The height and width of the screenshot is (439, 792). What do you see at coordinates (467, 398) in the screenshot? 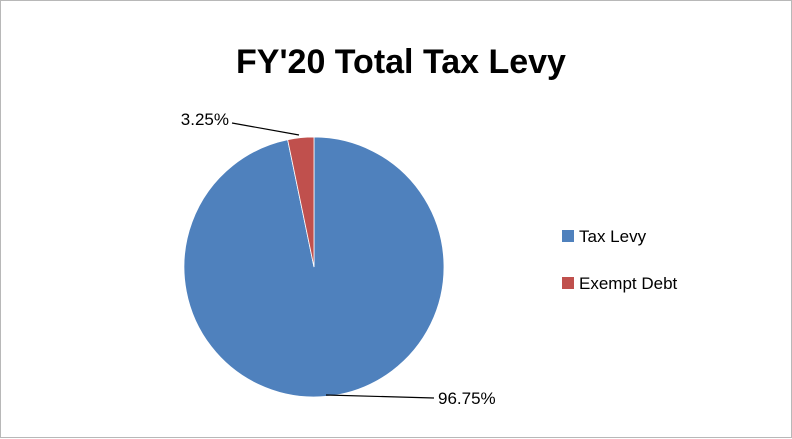
I see `data-label-tax-levy: 96.75%` at bounding box center [467, 398].